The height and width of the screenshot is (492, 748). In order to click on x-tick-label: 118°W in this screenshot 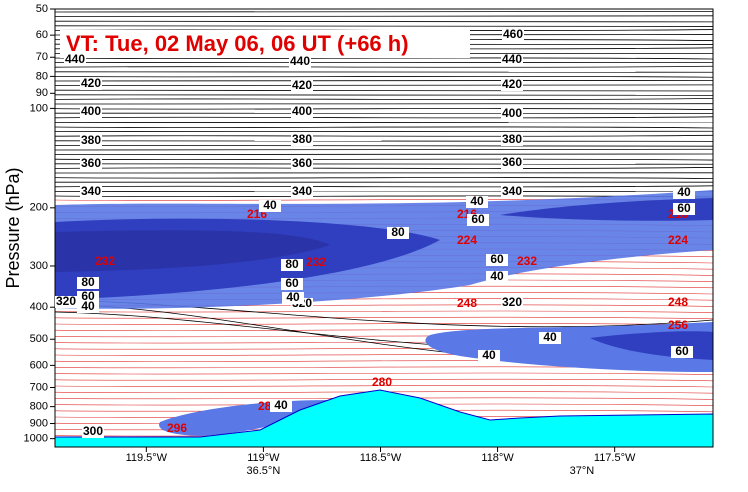, I will do `click(497, 458)`.